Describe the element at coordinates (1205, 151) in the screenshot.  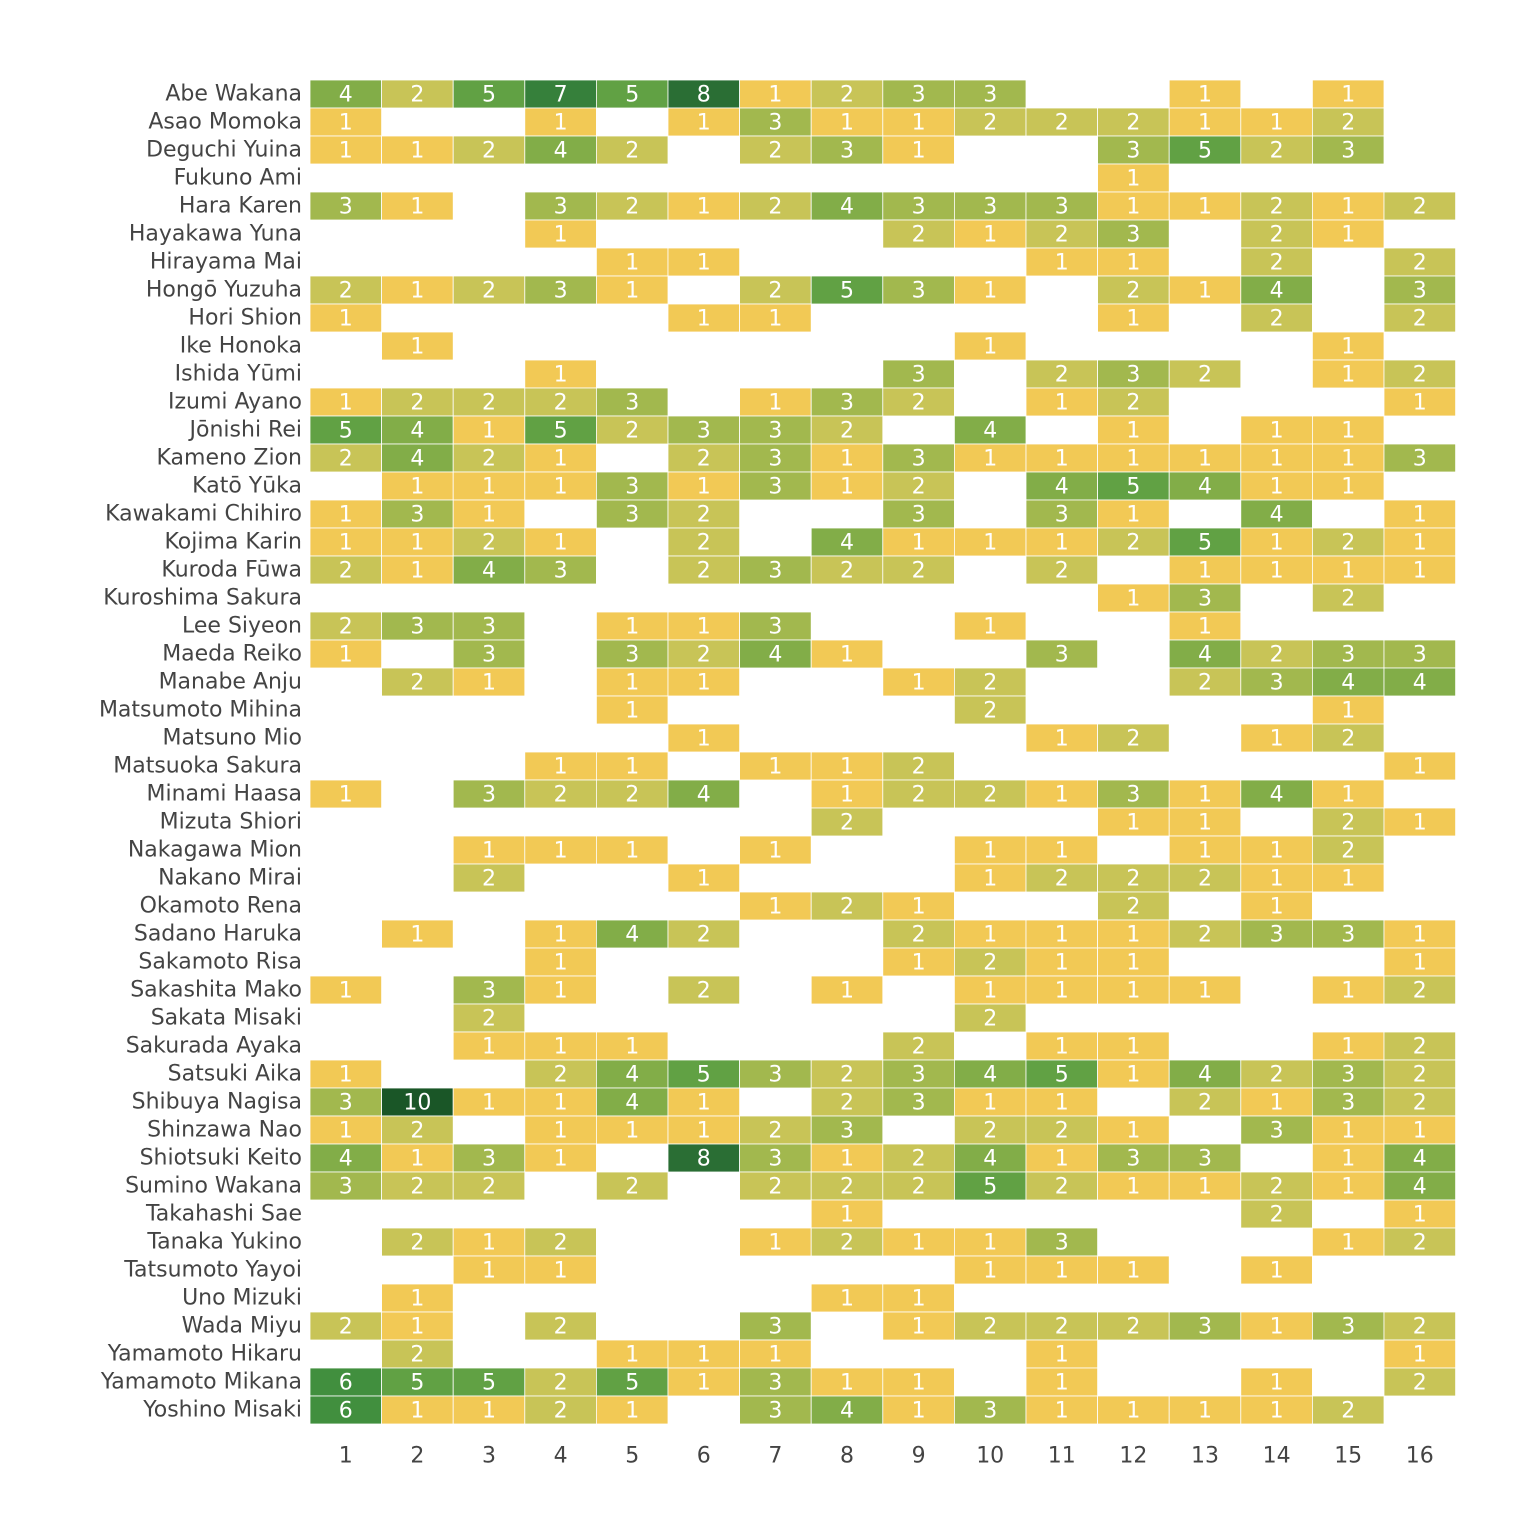
I see `cell-value-label: 5` at that location.